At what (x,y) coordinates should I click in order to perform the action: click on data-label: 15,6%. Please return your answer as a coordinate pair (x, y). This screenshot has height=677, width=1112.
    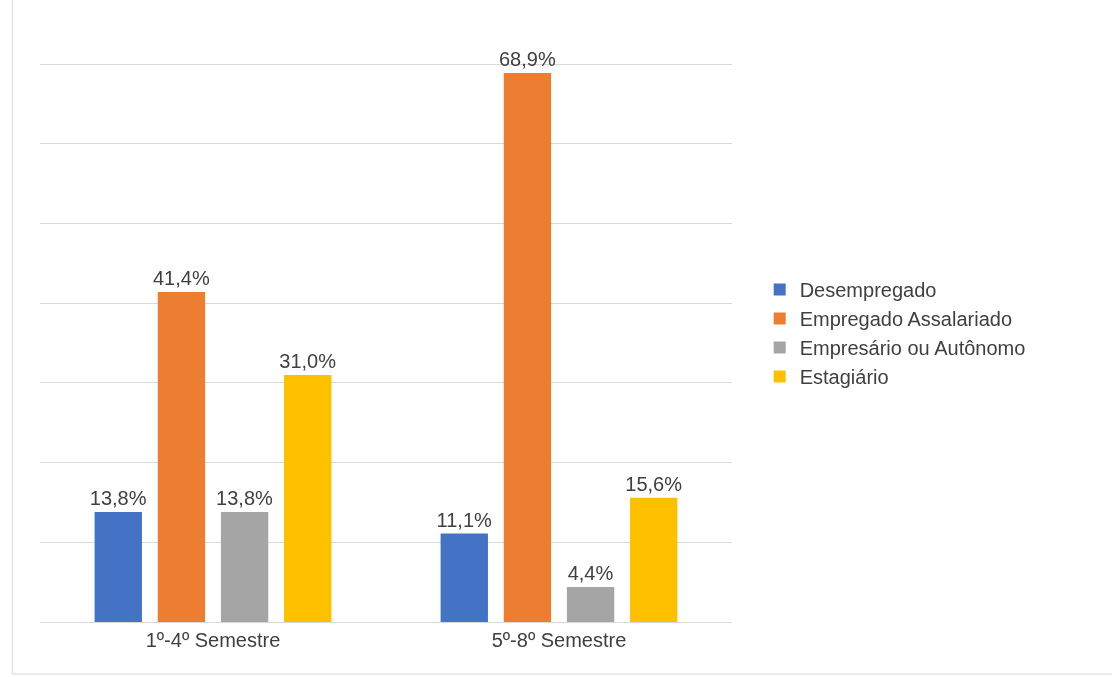
    Looking at the image, I should click on (654, 483).